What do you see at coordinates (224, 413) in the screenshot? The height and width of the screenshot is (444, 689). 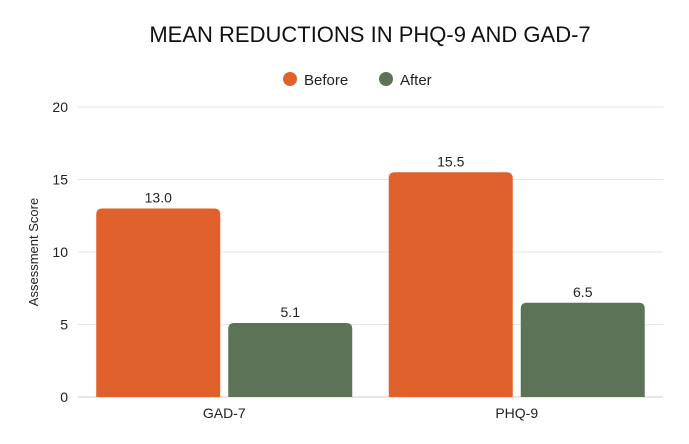 I see `x-tick-label: GAD-7` at bounding box center [224, 413].